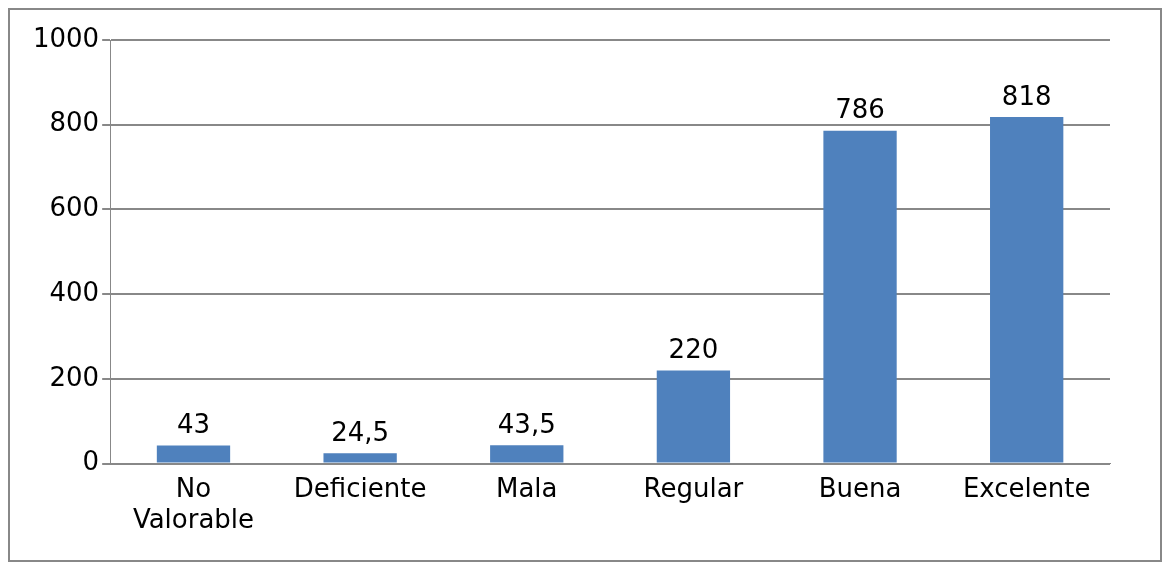  Describe the element at coordinates (66, 37) in the screenshot. I see `y-tick-label: 1000` at that location.